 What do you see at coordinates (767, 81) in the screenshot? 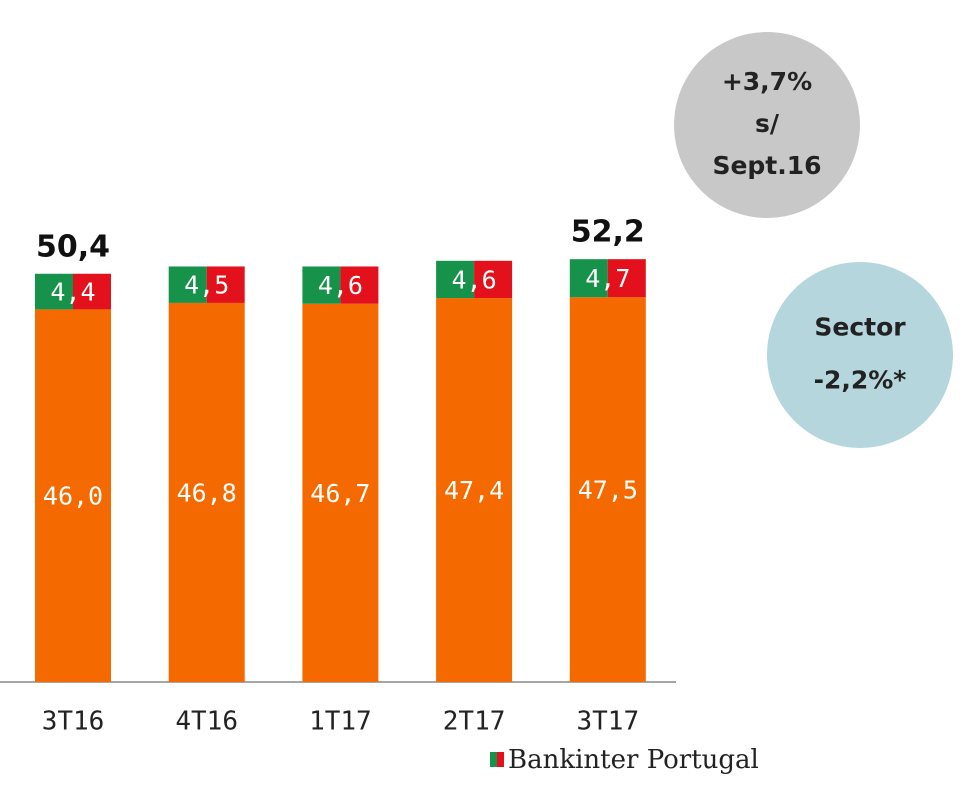
I see `callout-text: +3,7%` at bounding box center [767, 81].